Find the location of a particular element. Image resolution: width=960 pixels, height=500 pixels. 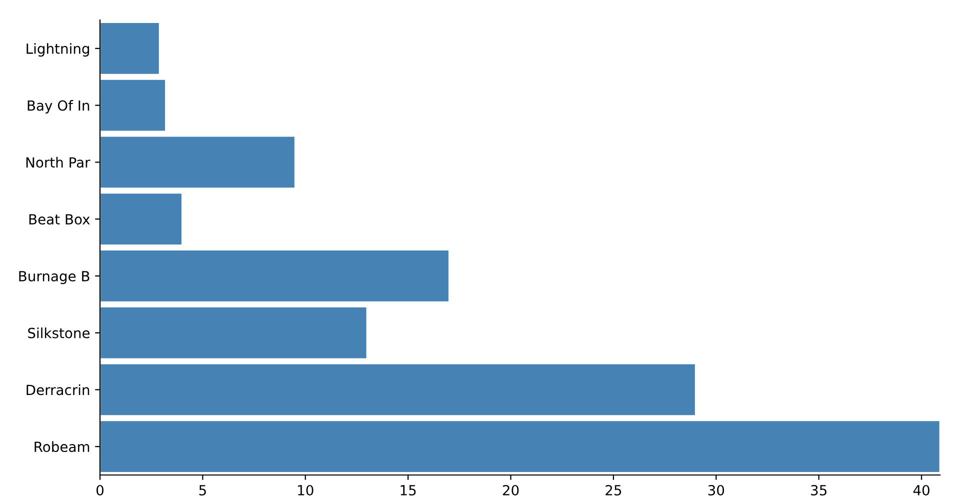

x-tick-label: 30 is located at coordinates (716, 490).